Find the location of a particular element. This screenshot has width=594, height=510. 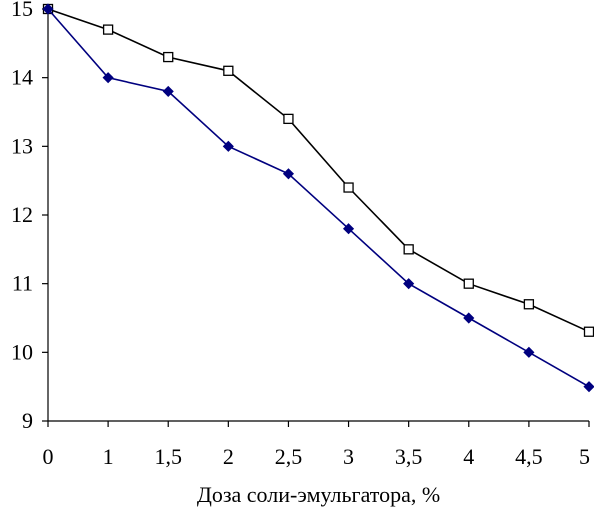

y-tick-label: 13 is located at coordinates (22, 145).